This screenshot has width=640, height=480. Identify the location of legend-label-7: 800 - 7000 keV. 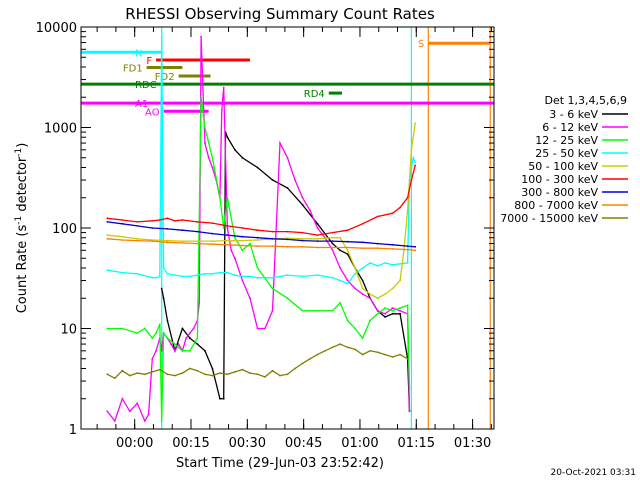
(556, 205).